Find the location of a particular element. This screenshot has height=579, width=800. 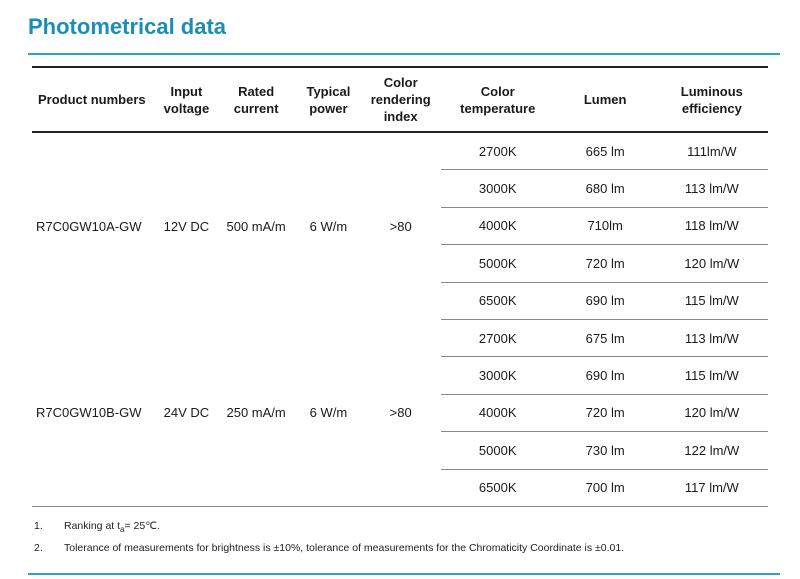

input-voltage-cell: 24V DC is located at coordinates (186, 413).